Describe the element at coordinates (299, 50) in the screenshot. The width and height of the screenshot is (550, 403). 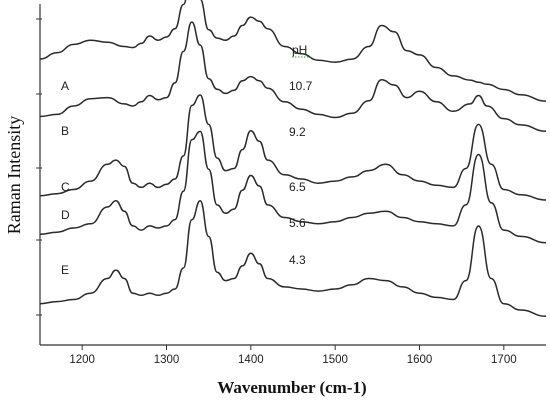
I see `ph-legend-title: pH` at that location.